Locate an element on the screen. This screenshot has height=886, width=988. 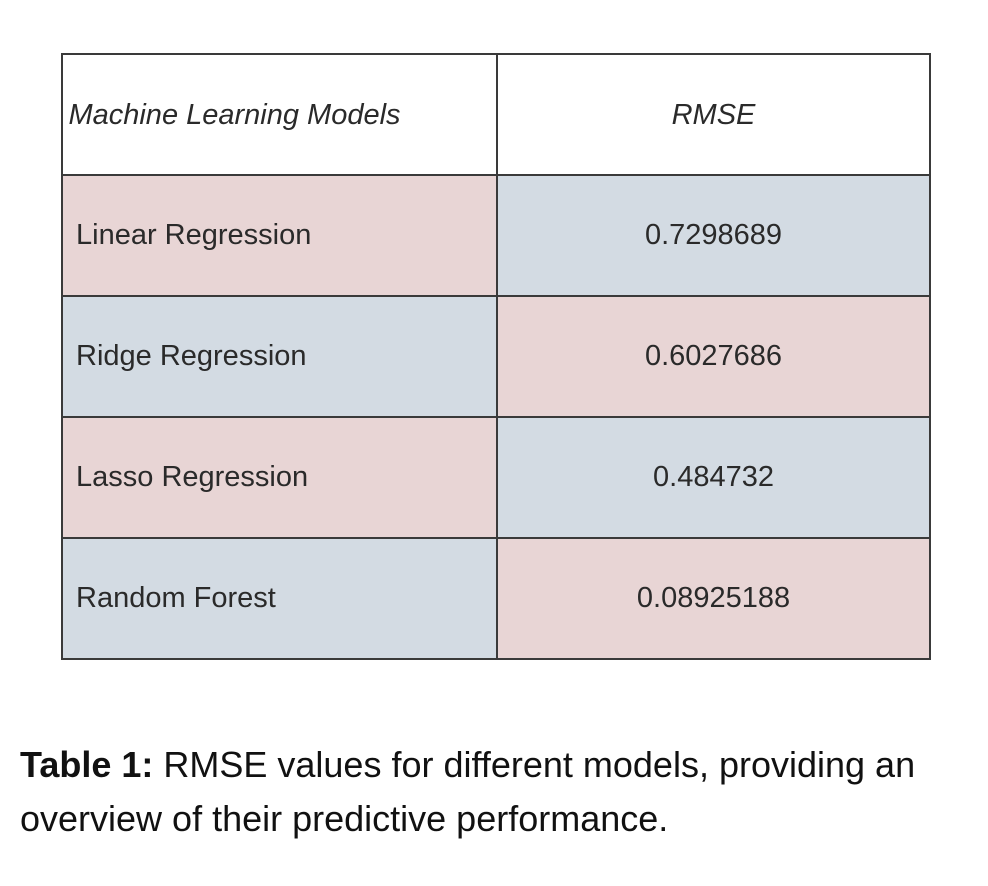
caption-label: Table 1: is located at coordinates (87, 764).